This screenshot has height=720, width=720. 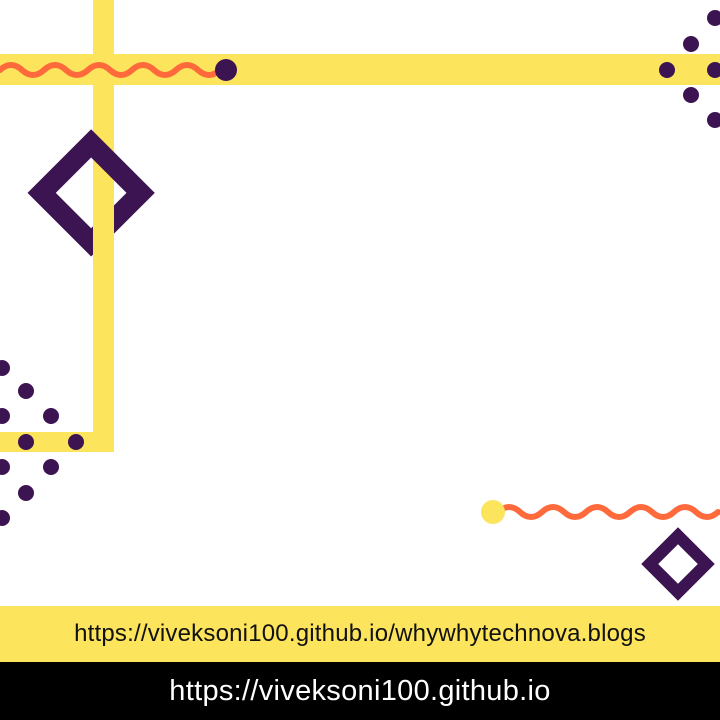 What do you see at coordinates (607, 512) in the screenshot?
I see `bottom-orange-wave` at bounding box center [607, 512].